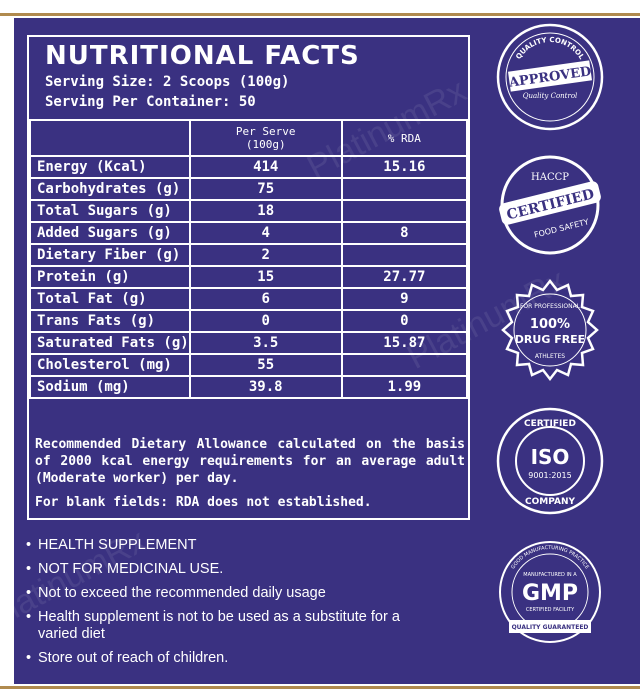 This screenshot has width=640, height=696. Describe the element at coordinates (265, 233) in the screenshot. I see `per-serve-value: 4` at that location.